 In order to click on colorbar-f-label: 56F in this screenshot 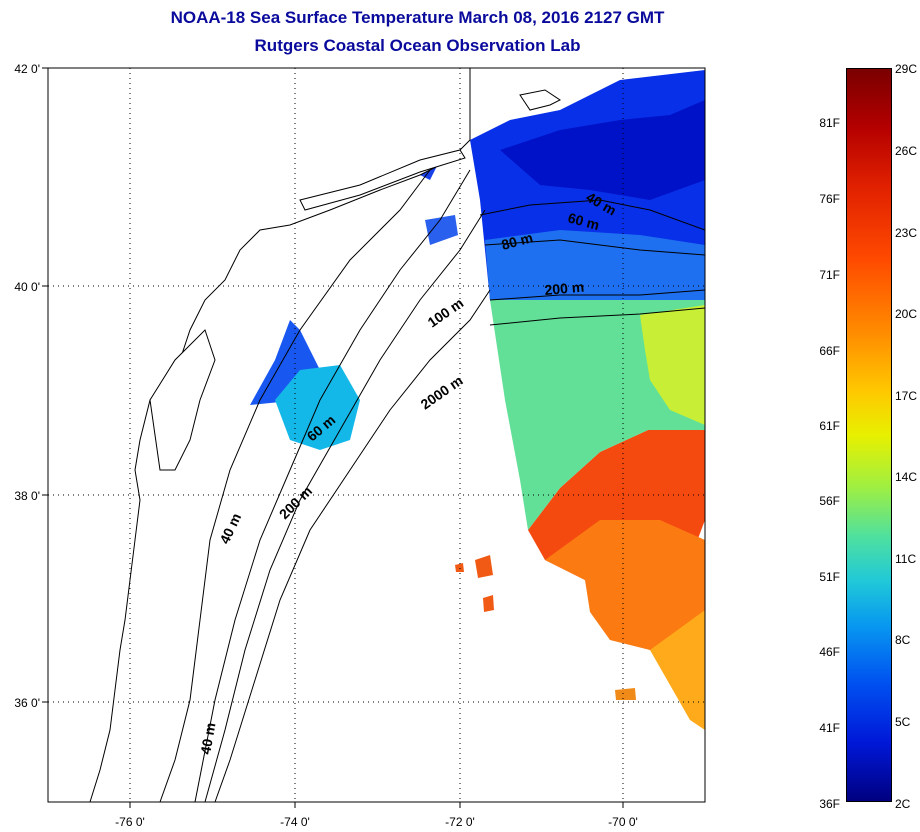, I will do `click(829, 501)`.